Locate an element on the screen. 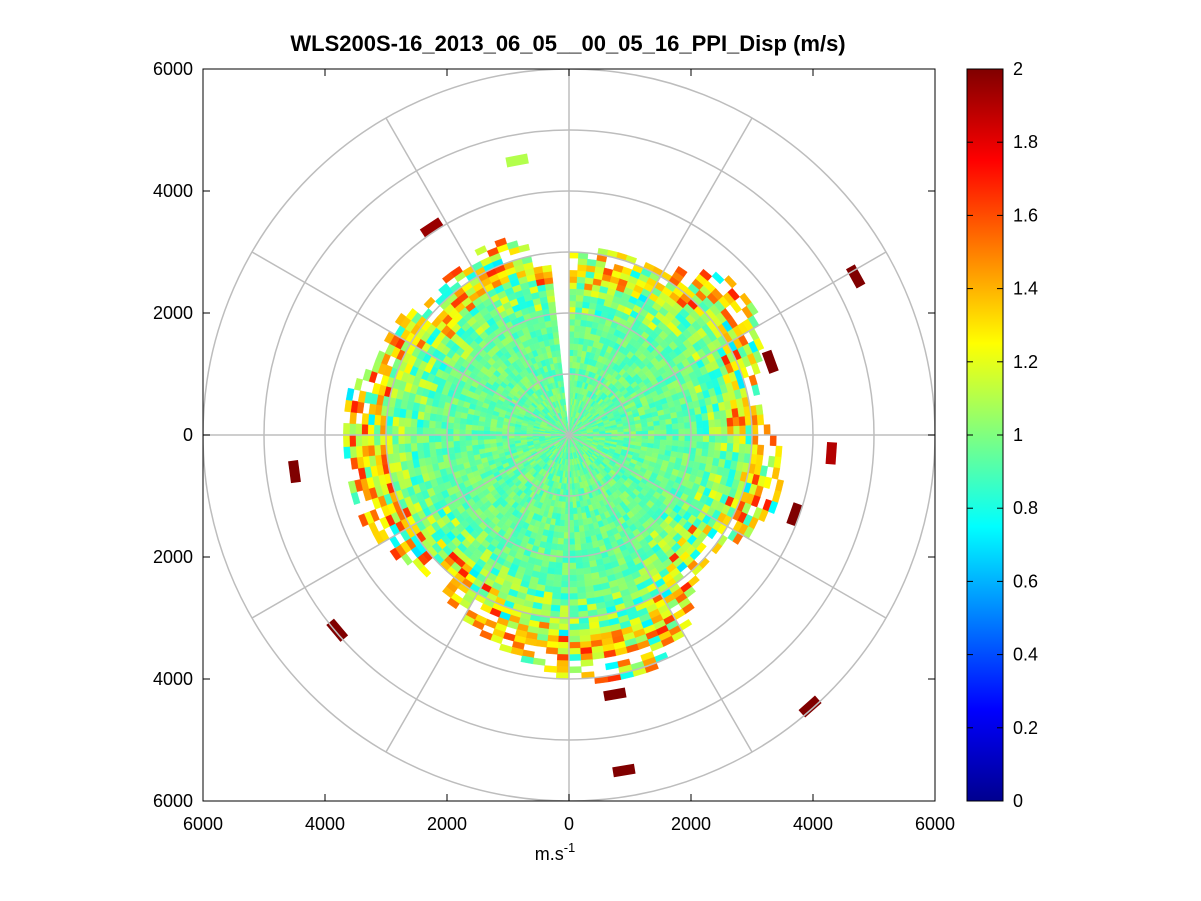 The image size is (1201, 901). y-tick-label: 2000 is located at coordinates (173, 557).